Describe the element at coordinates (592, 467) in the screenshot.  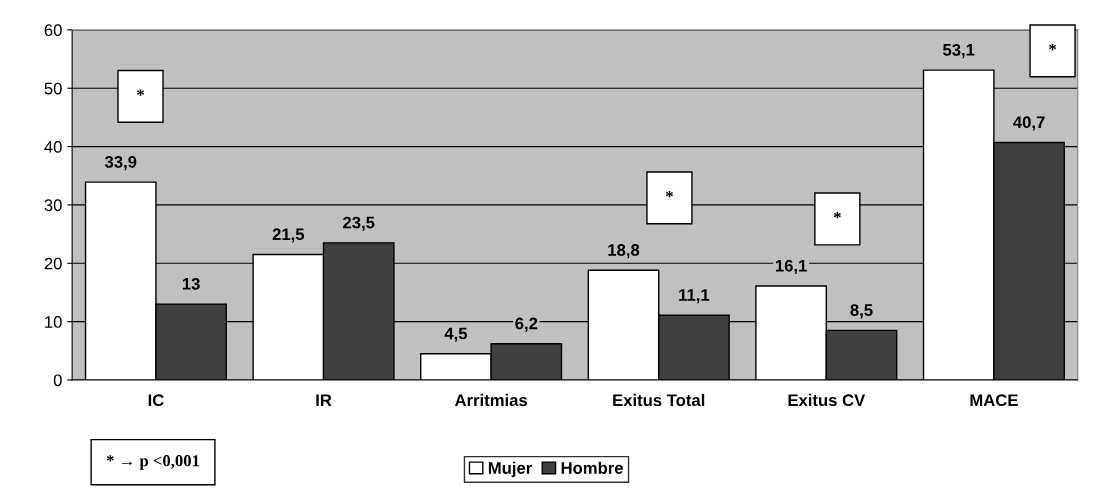
I see `legend-label: Hombre` at that location.